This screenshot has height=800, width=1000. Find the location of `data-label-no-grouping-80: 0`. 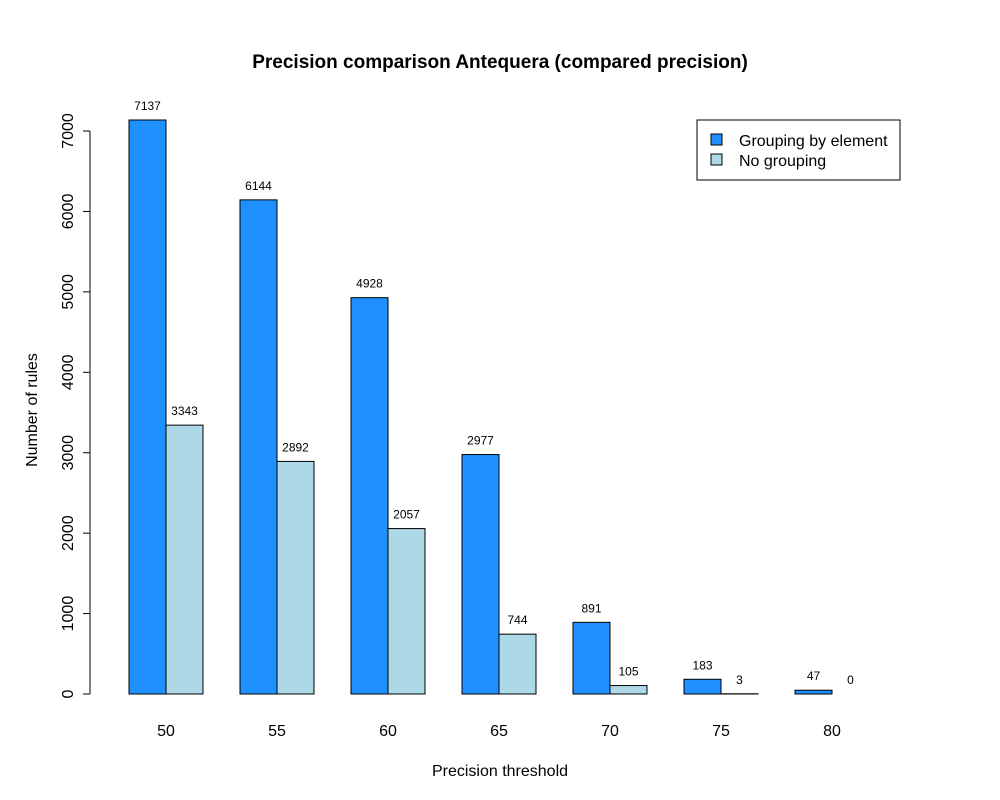

data-label-no-grouping-80: 0 is located at coordinates (850, 680).